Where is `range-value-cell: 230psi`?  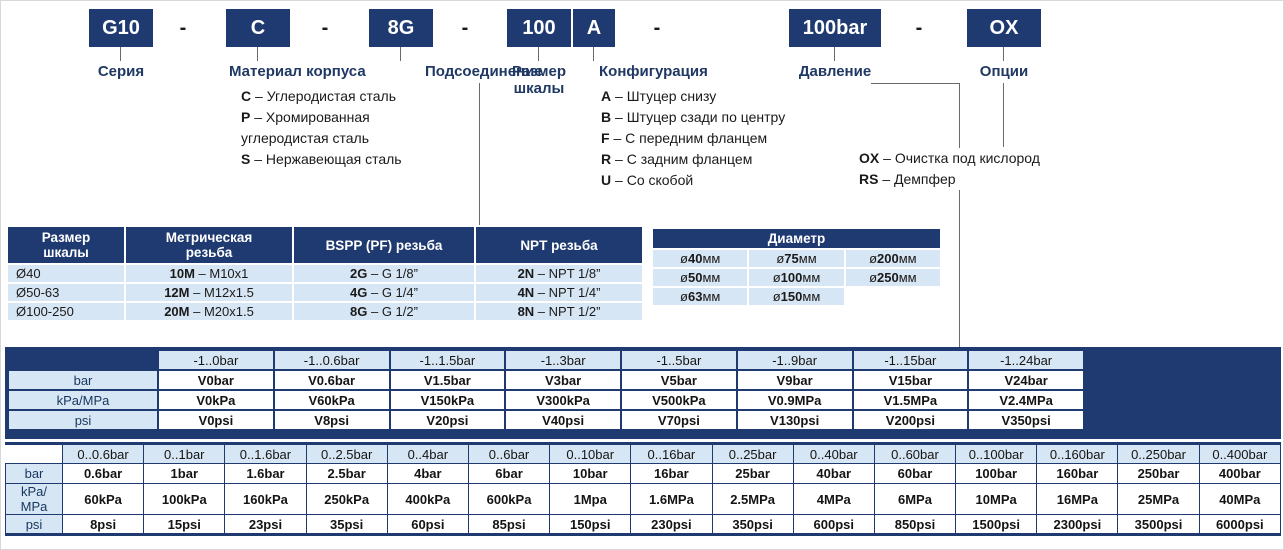 range-value-cell: 230psi is located at coordinates (671, 524).